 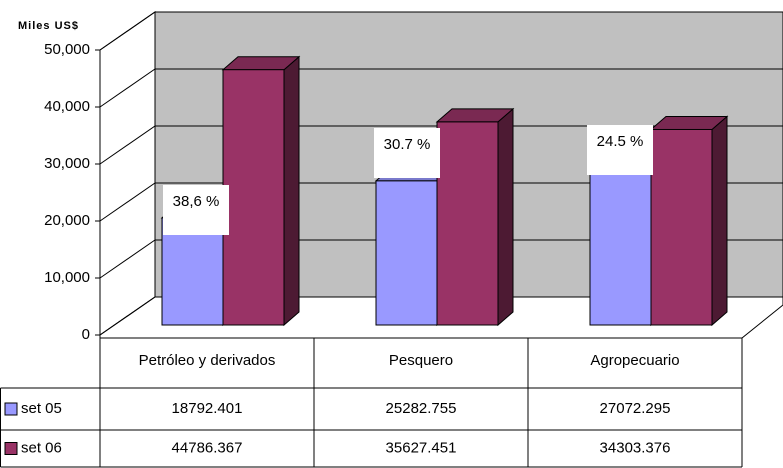 What do you see at coordinates (620, 141) in the screenshot?
I see `annotation: 24.5 %` at bounding box center [620, 141].